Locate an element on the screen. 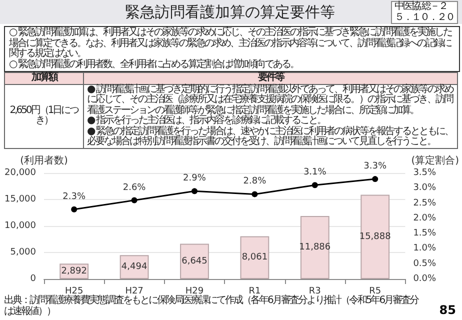 Image resolution: width=462 pixels, height=320 pixels. source-note: 出典：訪問看護療養費実態調査をもとに保険局医療課にて作成（各年6月審査分より推計（令和5年6月審査分は速報値）） is located at coordinates (212, 306).